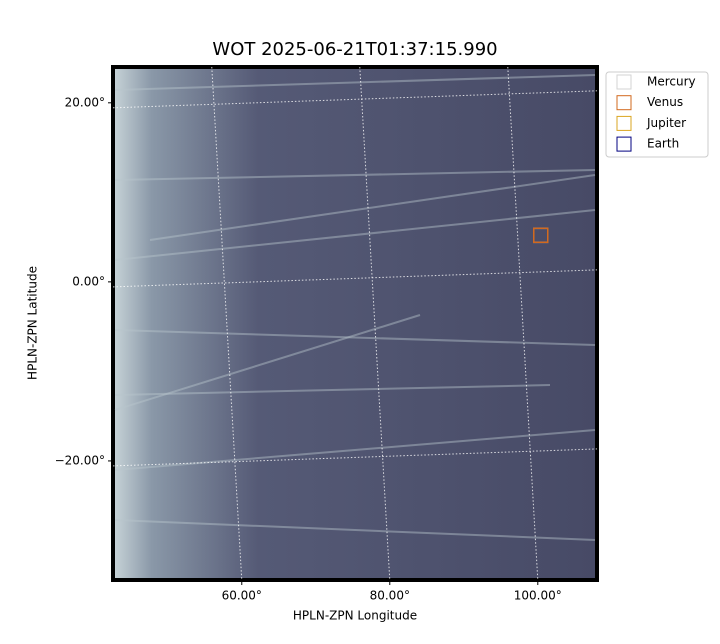 The image size is (720, 644). What do you see at coordinates (85, 102) in the screenshot?
I see `y-tick-label: 20.00°` at bounding box center [85, 102].